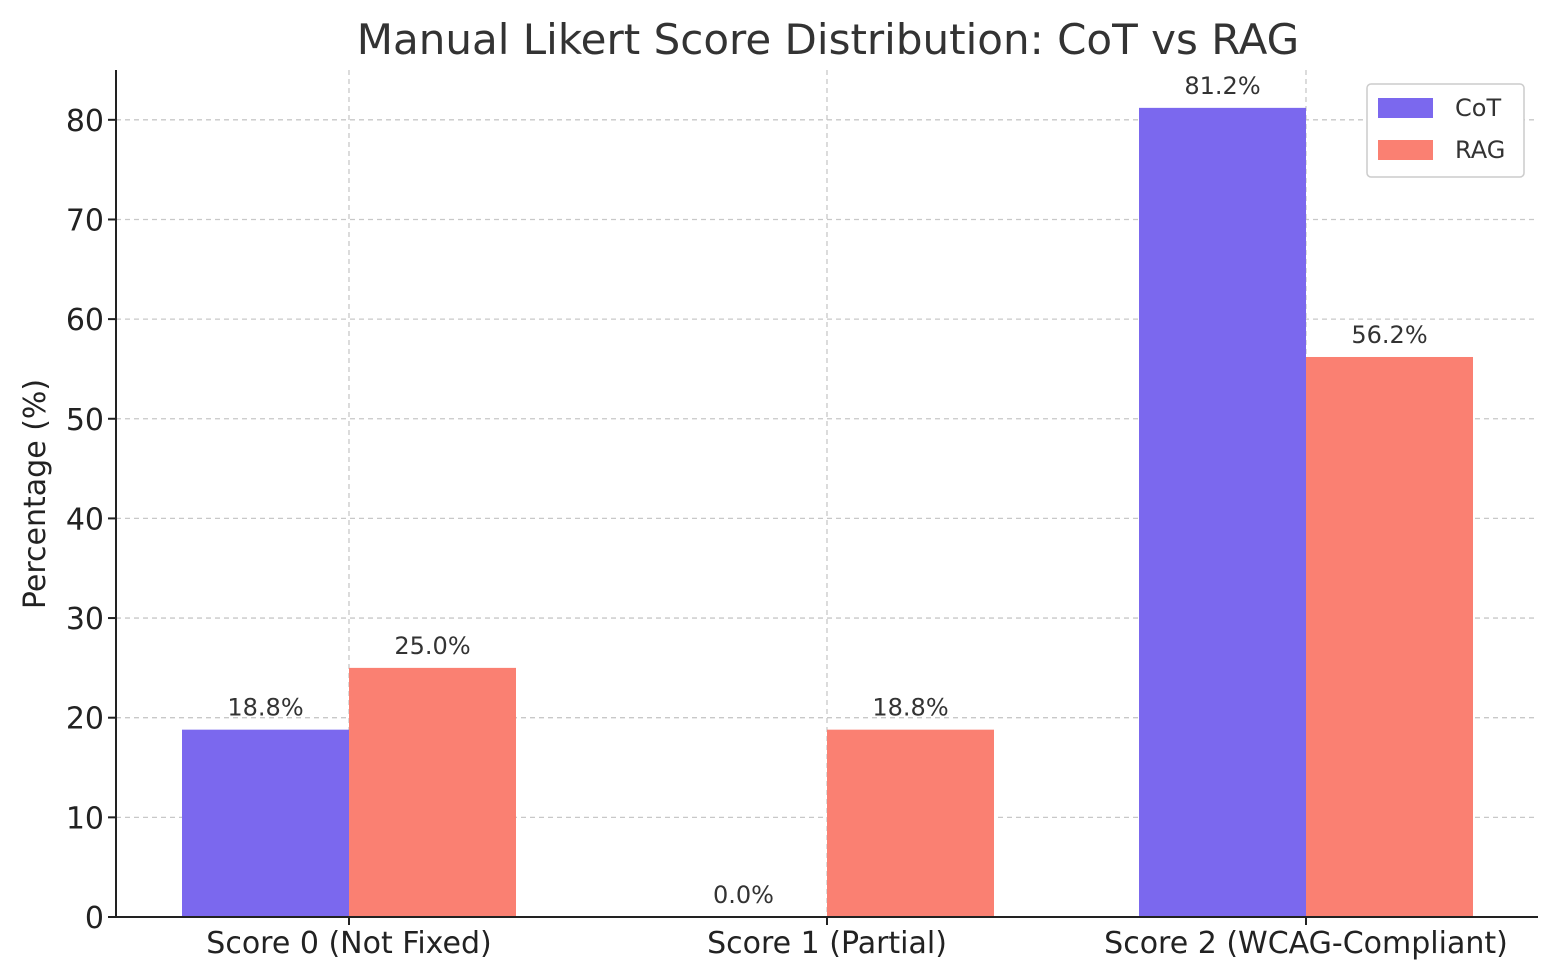 This screenshot has width=1557, height=980. I want to click on y-tick-label: 10, so click(85, 818).